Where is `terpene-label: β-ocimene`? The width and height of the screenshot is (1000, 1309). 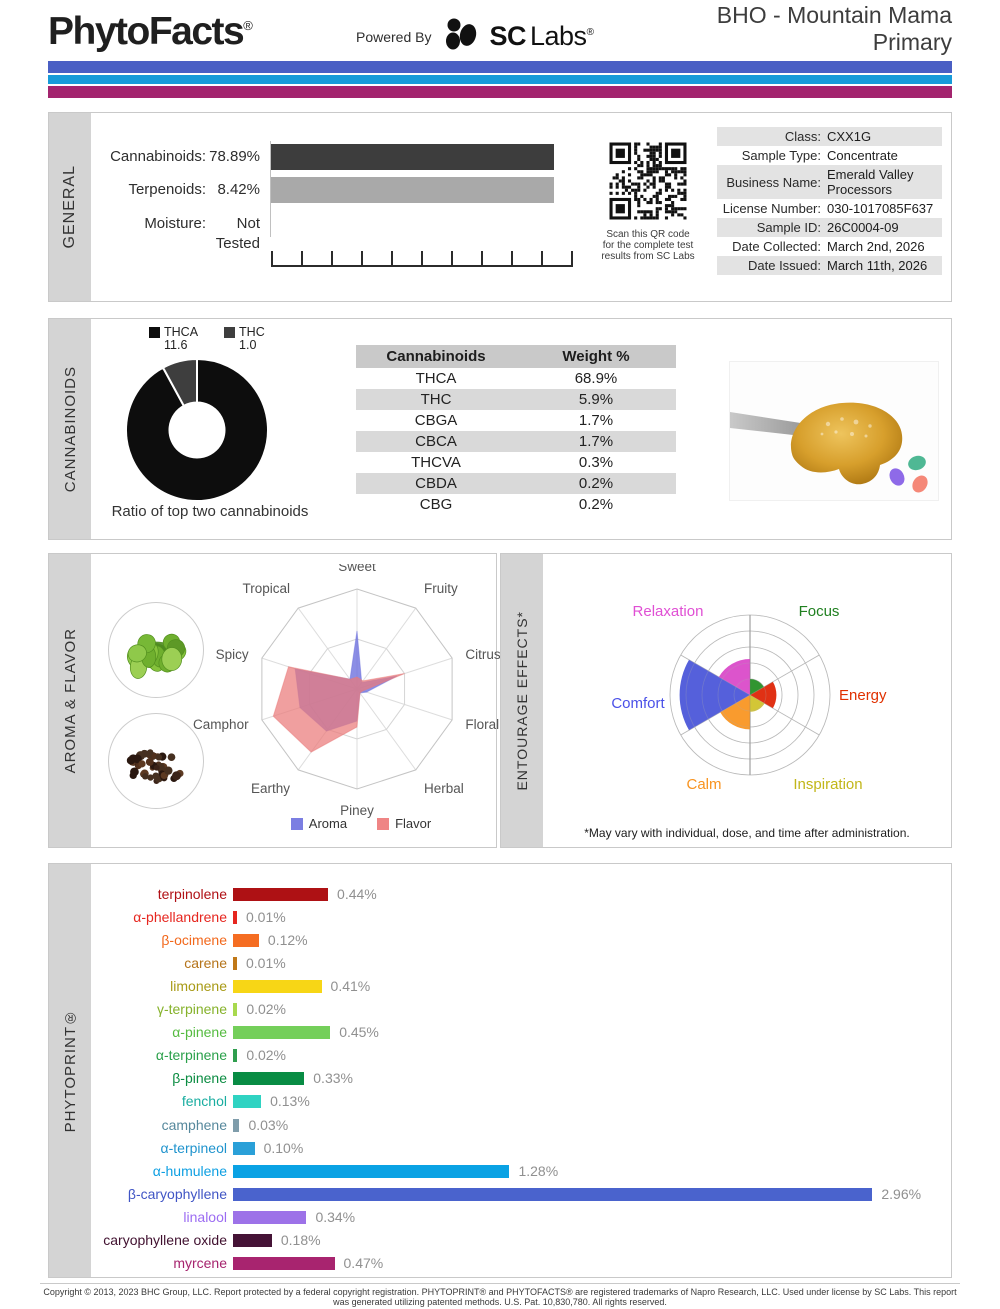 terpene-label: β-ocimene is located at coordinates (194, 940).